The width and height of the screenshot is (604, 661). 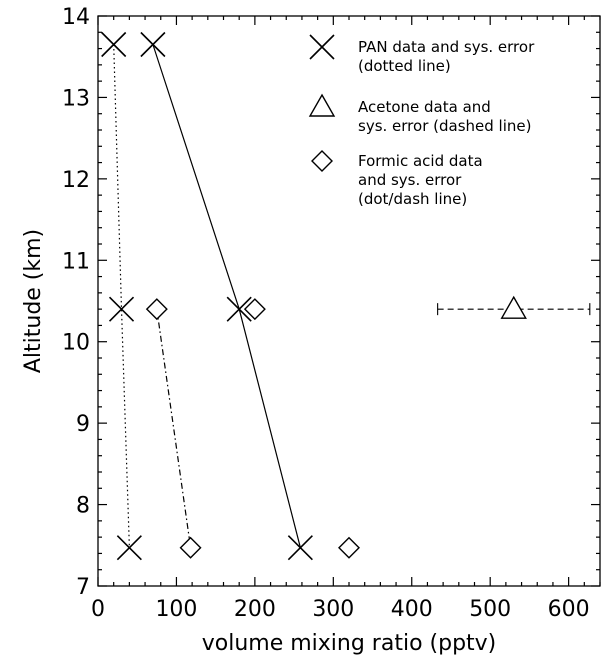 I want to click on x-tick-label: 600, so click(x=569, y=609).